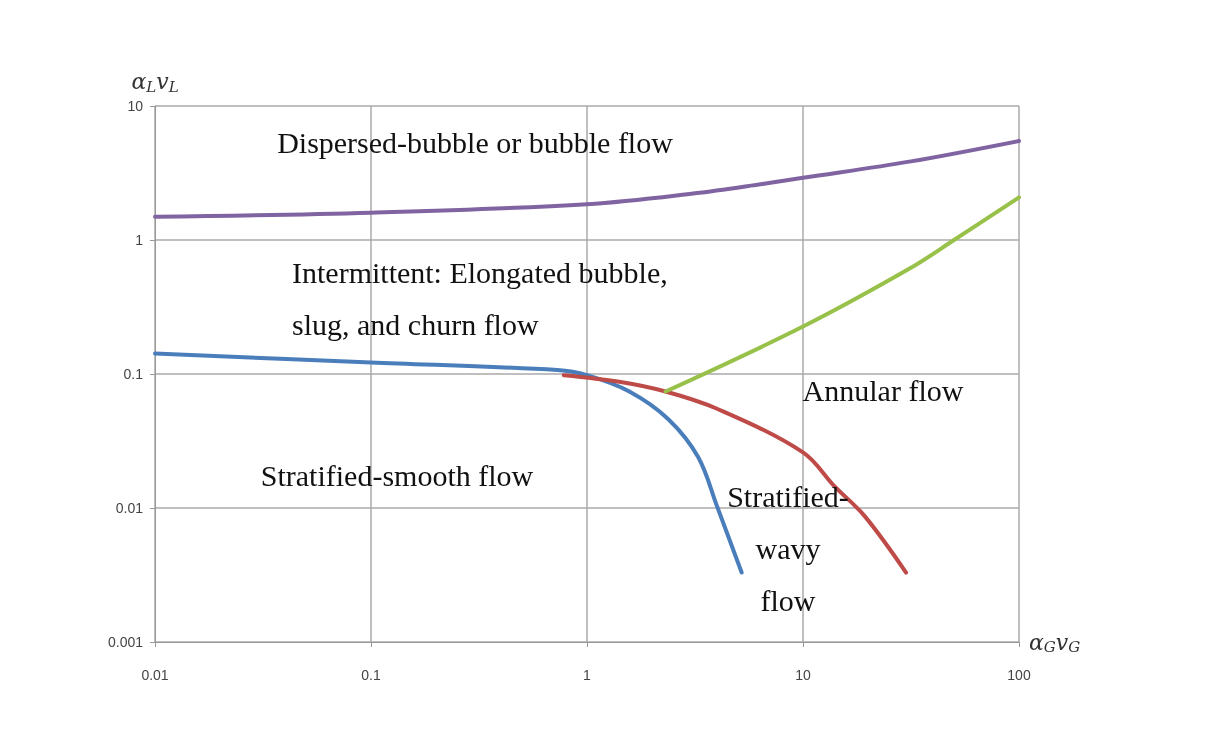  Describe the element at coordinates (125, 642) in the screenshot. I see `y-tick-label: 0.001` at that location.